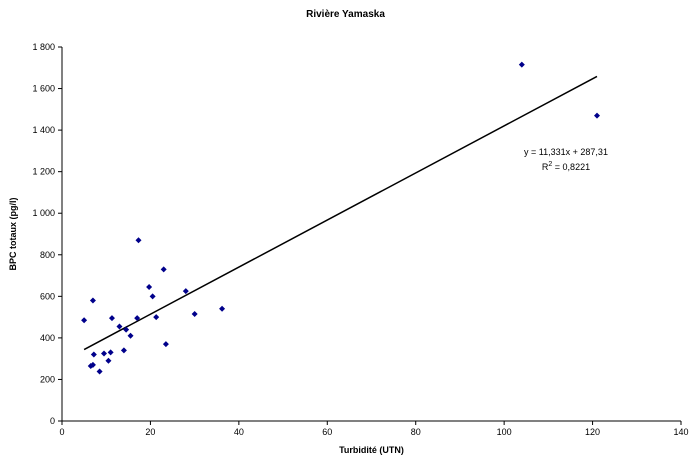  I want to click on y-axis-ticks: 0 200 400 600 800 1 000 1 200 1 400 1 600 1 800, so click(47, 234).